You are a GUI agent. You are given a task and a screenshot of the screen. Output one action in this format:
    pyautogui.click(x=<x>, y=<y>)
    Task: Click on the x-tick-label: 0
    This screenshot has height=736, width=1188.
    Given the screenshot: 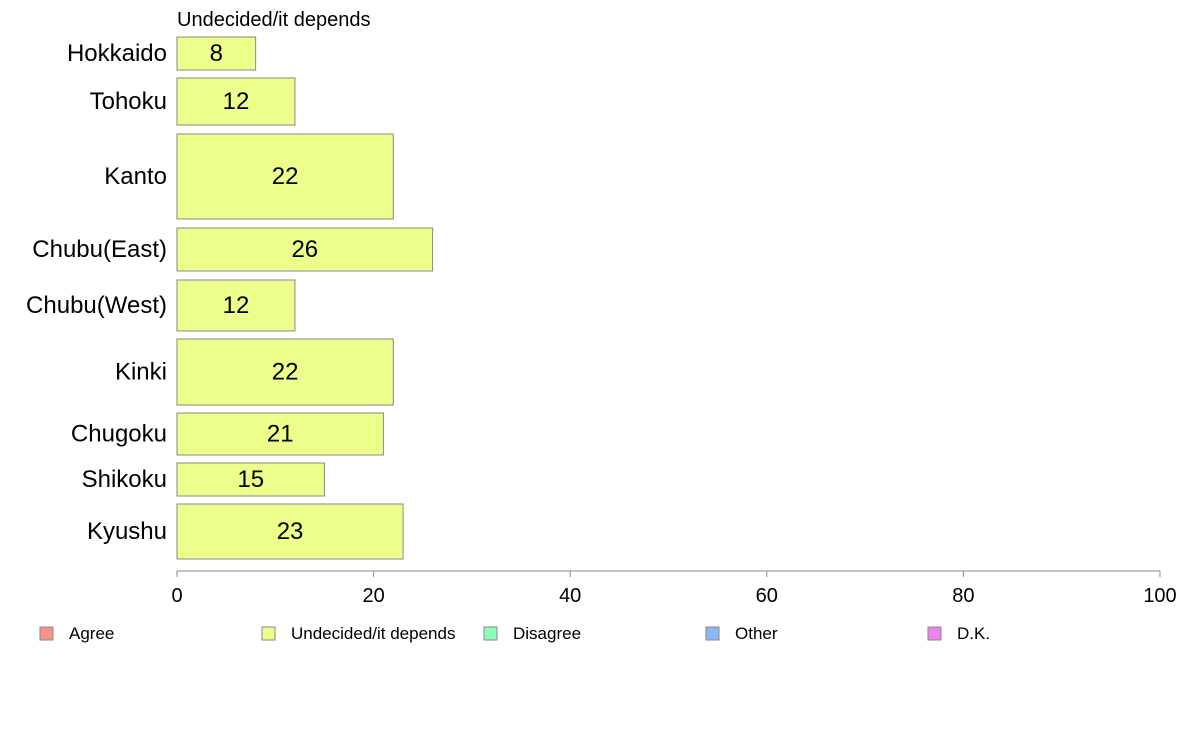 What is the action you would take?
    pyautogui.click(x=176, y=596)
    